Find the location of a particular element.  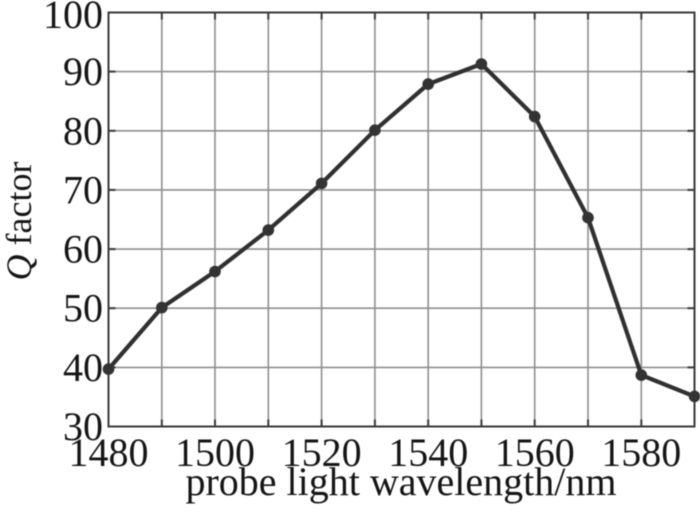

svg-text: 1500 is located at coordinates (215, 452).